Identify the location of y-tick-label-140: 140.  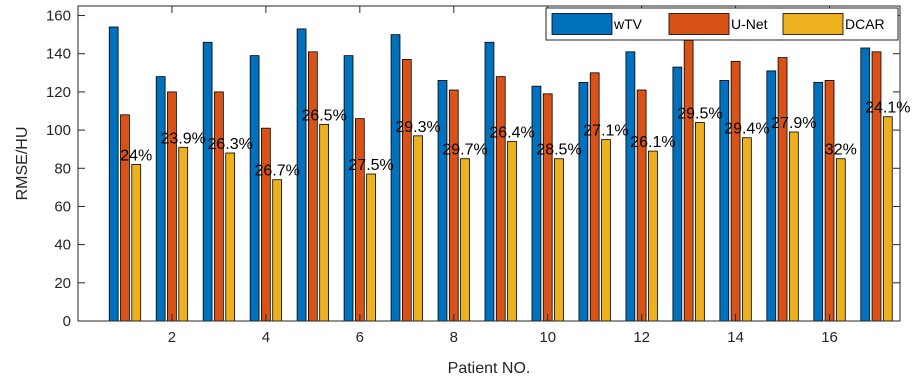
(58, 54).